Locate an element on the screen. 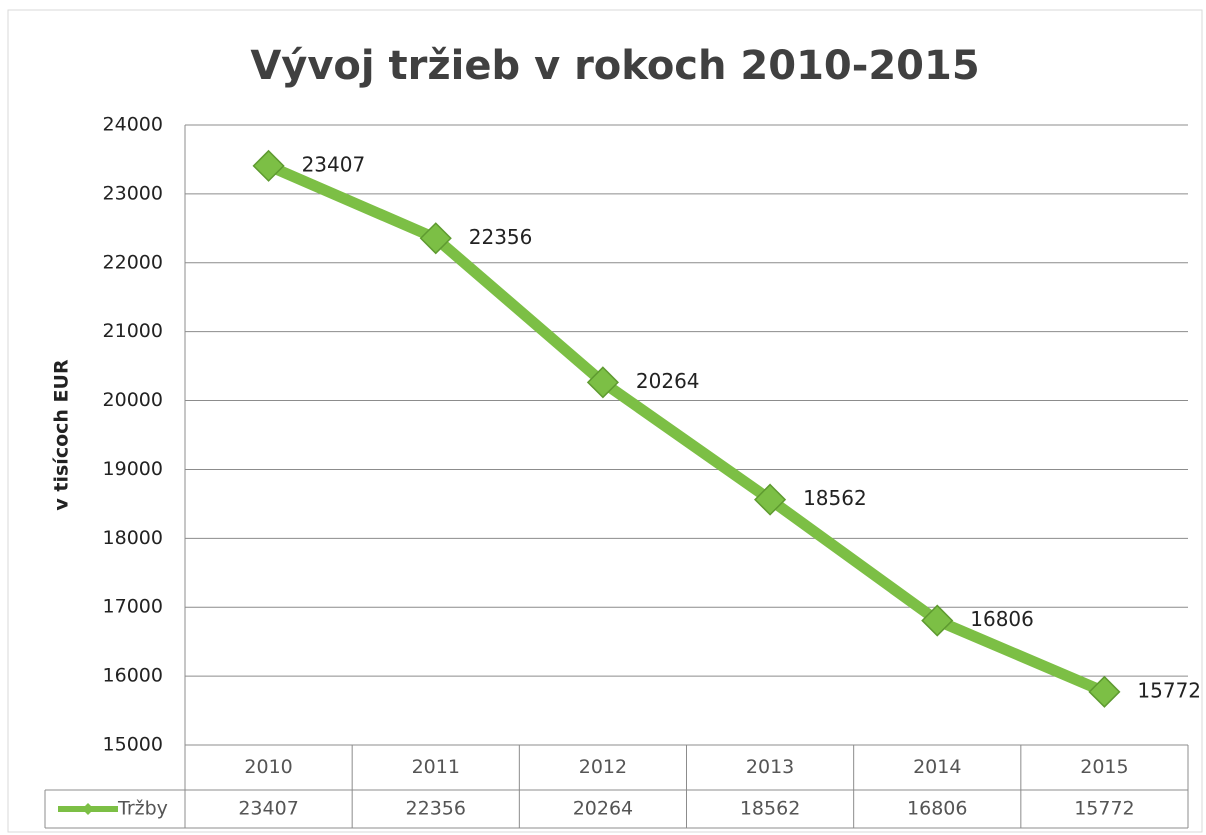 This screenshot has width=1206, height=835. table-value: 22356 is located at coordinates (436, 809).